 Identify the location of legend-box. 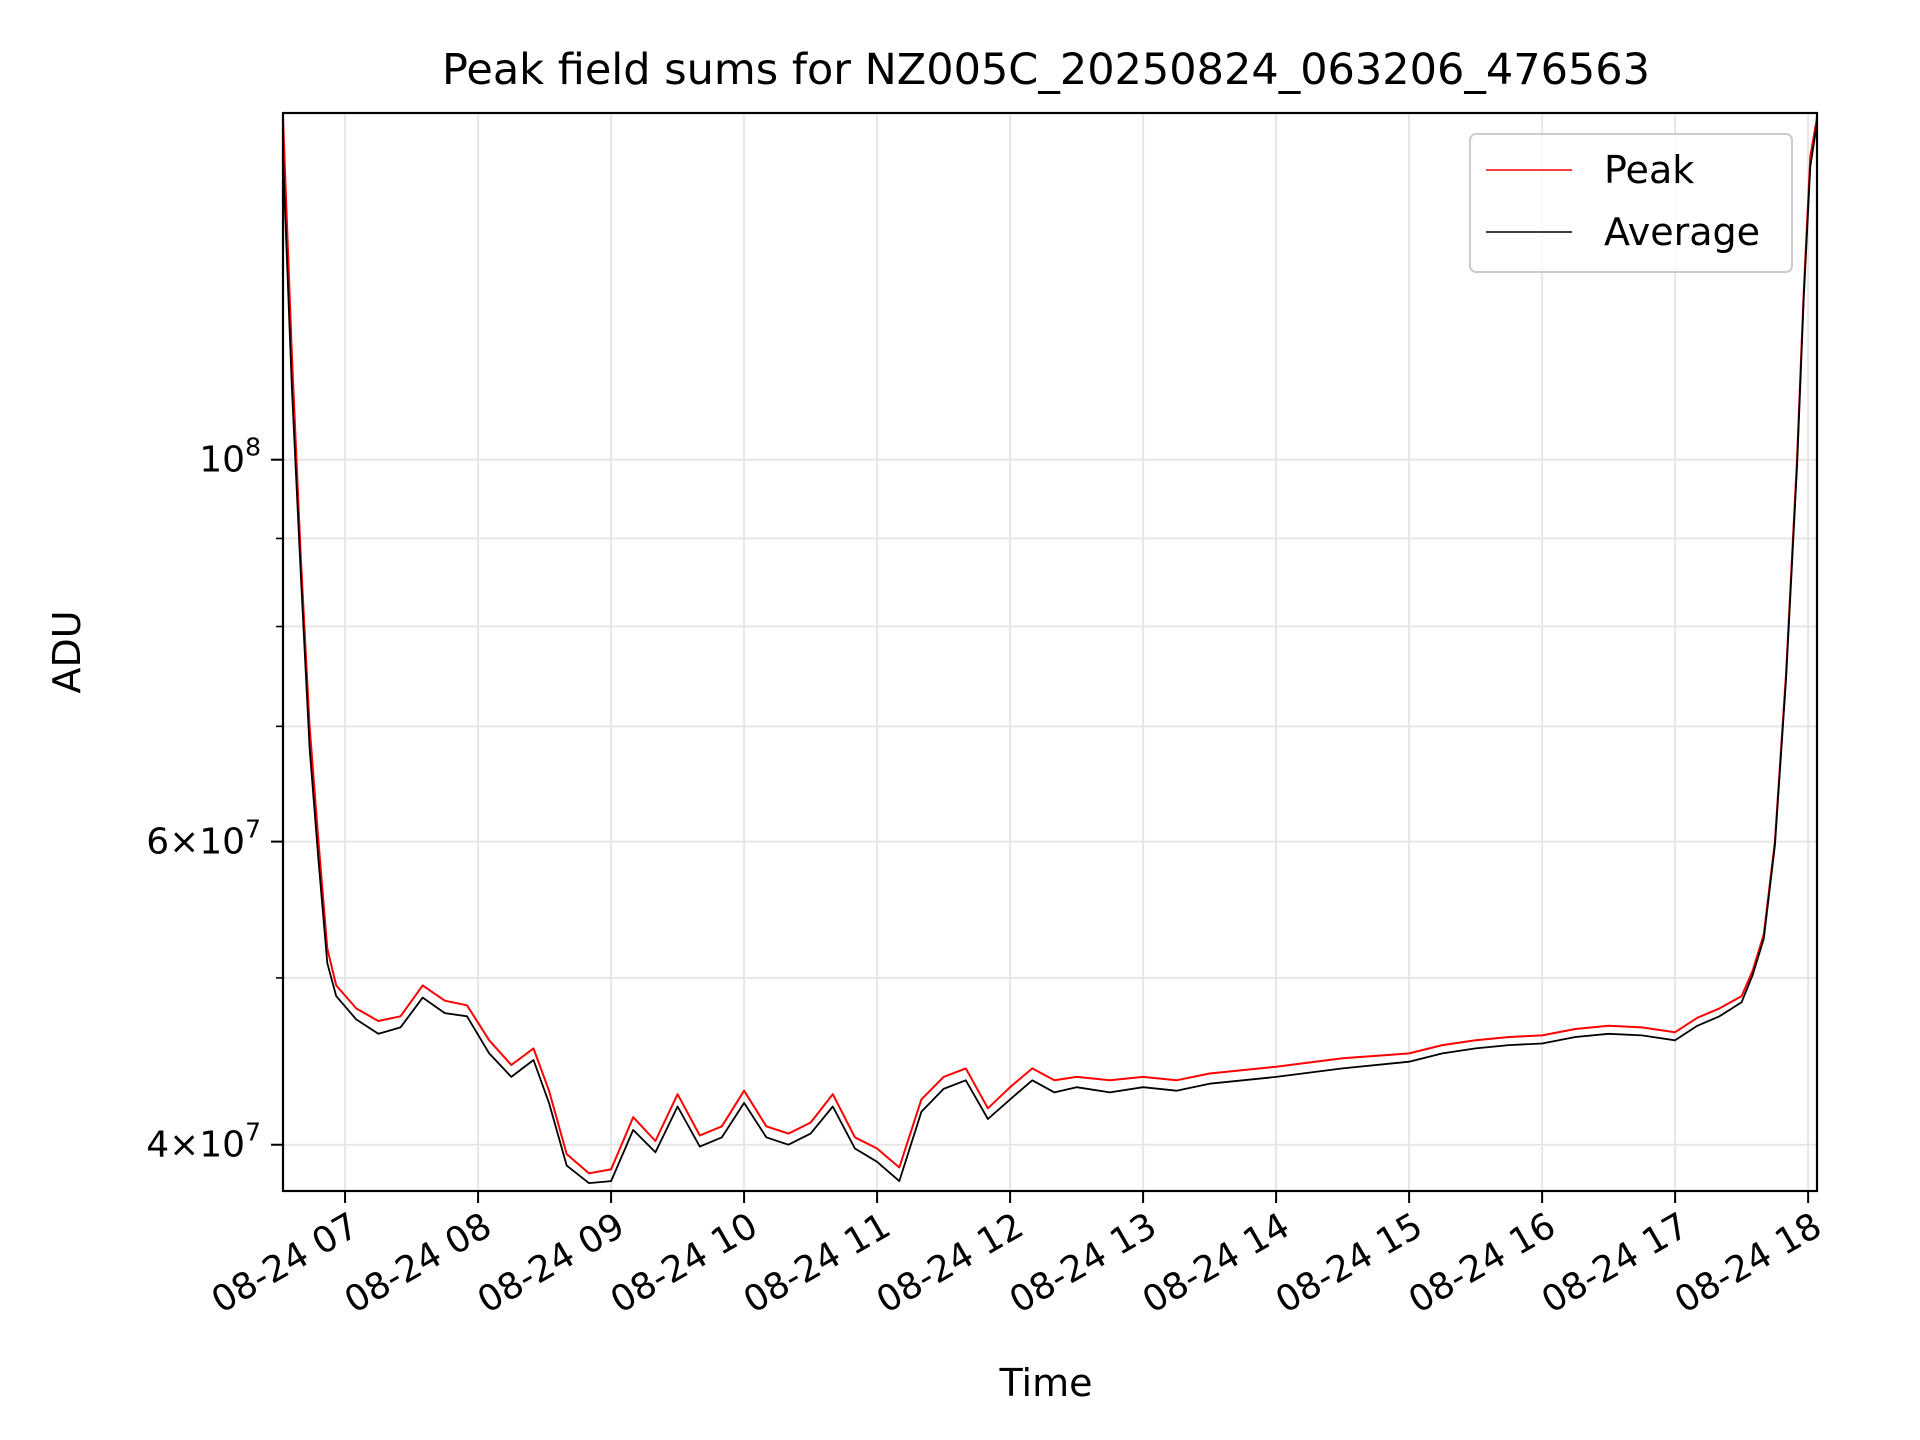
(1631, 203).